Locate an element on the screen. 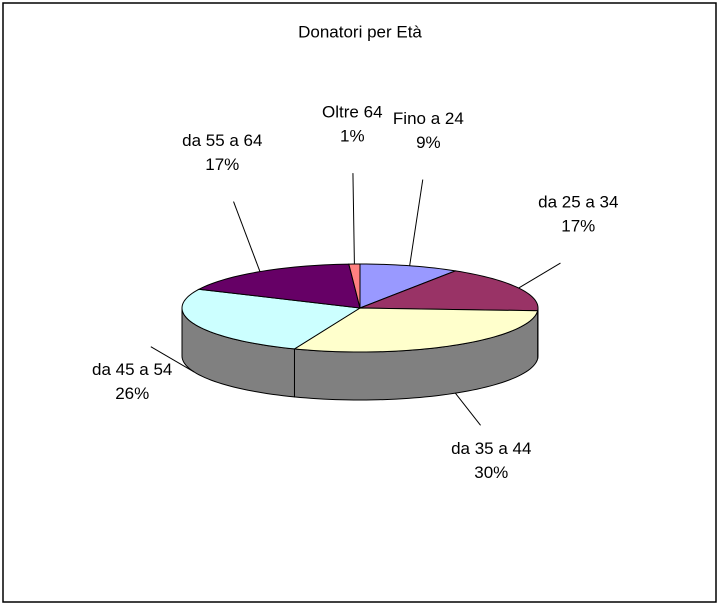 Image resolution: width=720 pixels, height=605 pixels. slice-value-label: 9% is located at coordinates (428, 142).